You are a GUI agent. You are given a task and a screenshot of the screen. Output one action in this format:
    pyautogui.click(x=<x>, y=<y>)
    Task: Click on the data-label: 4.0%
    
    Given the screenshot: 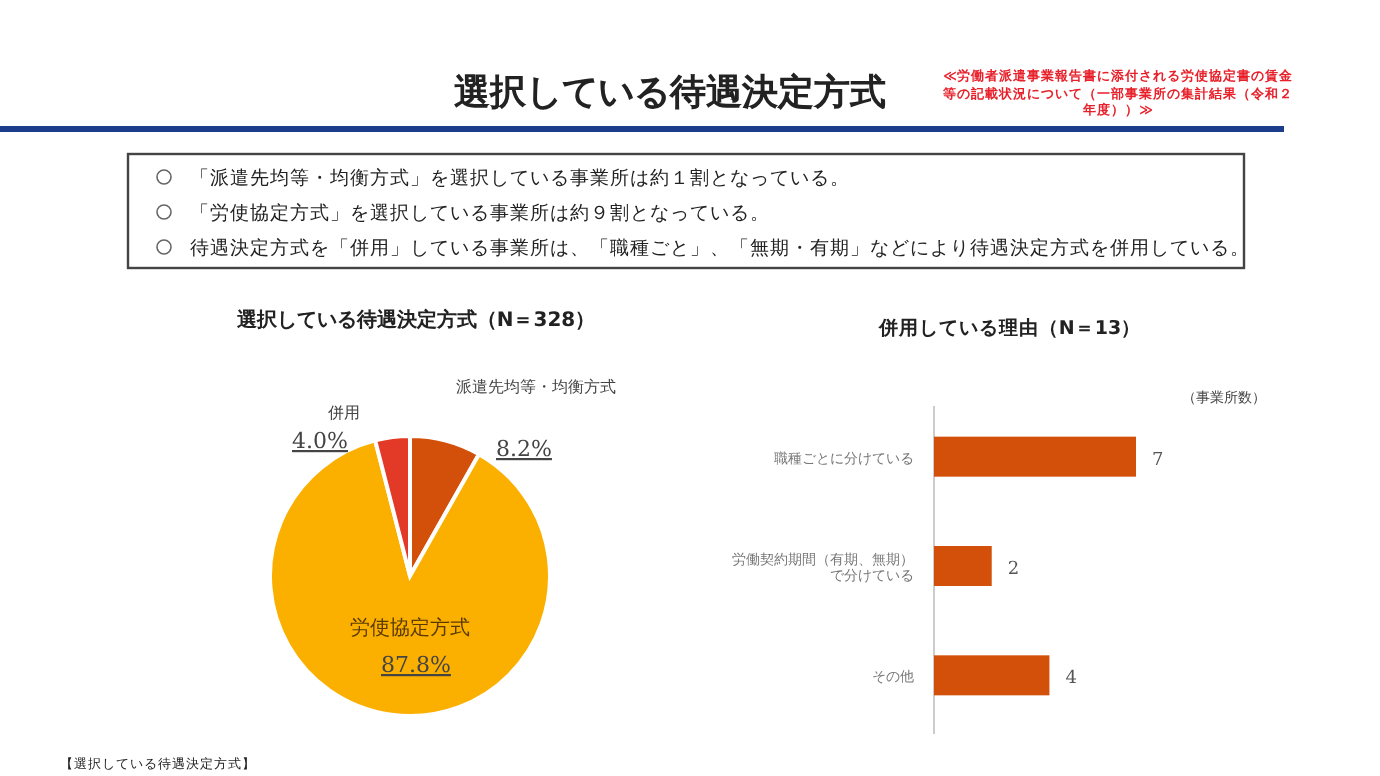 What is the action you would take?
    pyautogui.click(x=320, y=441)
    